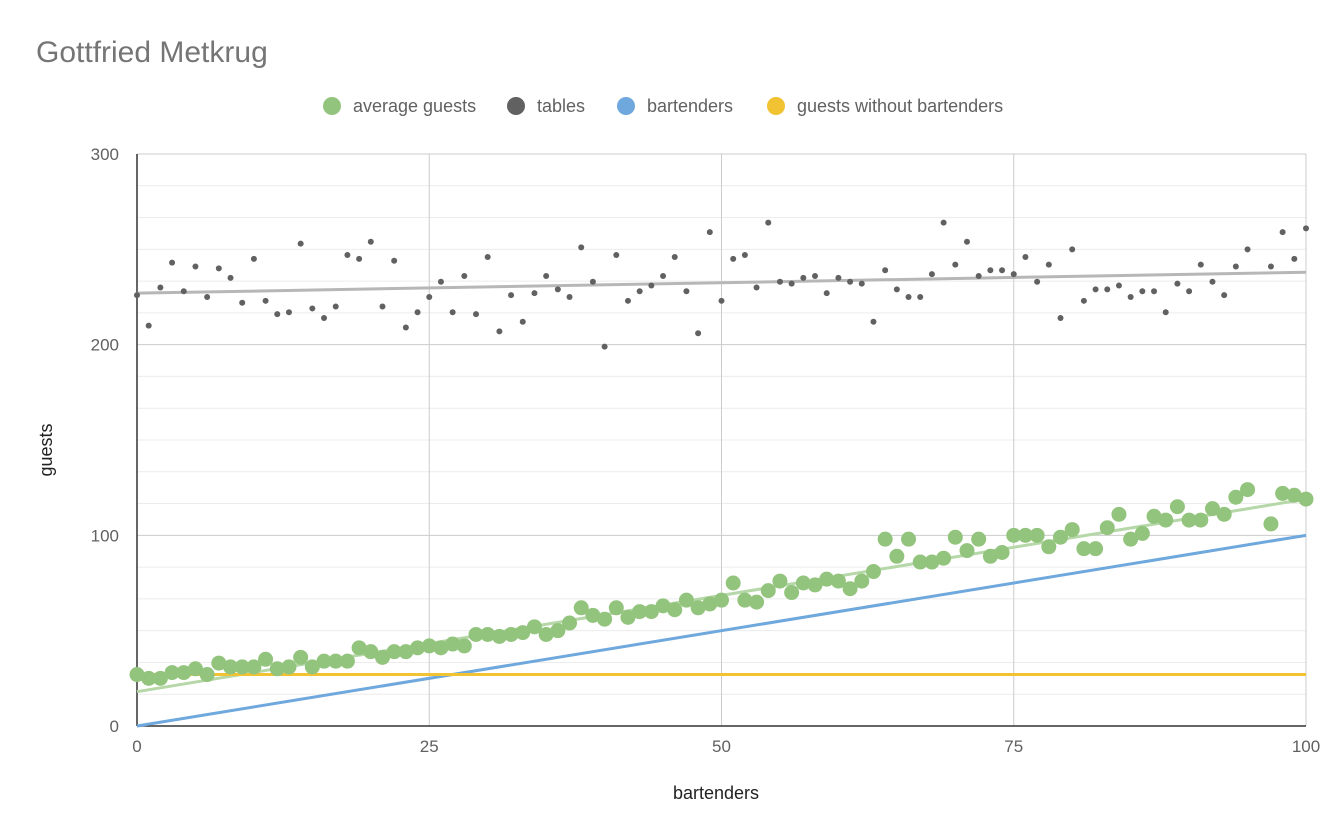 The height and width of the screenshot is (829, 1344). I want to click on chart-title: Gottfried Metkrug, so click(152, 52).